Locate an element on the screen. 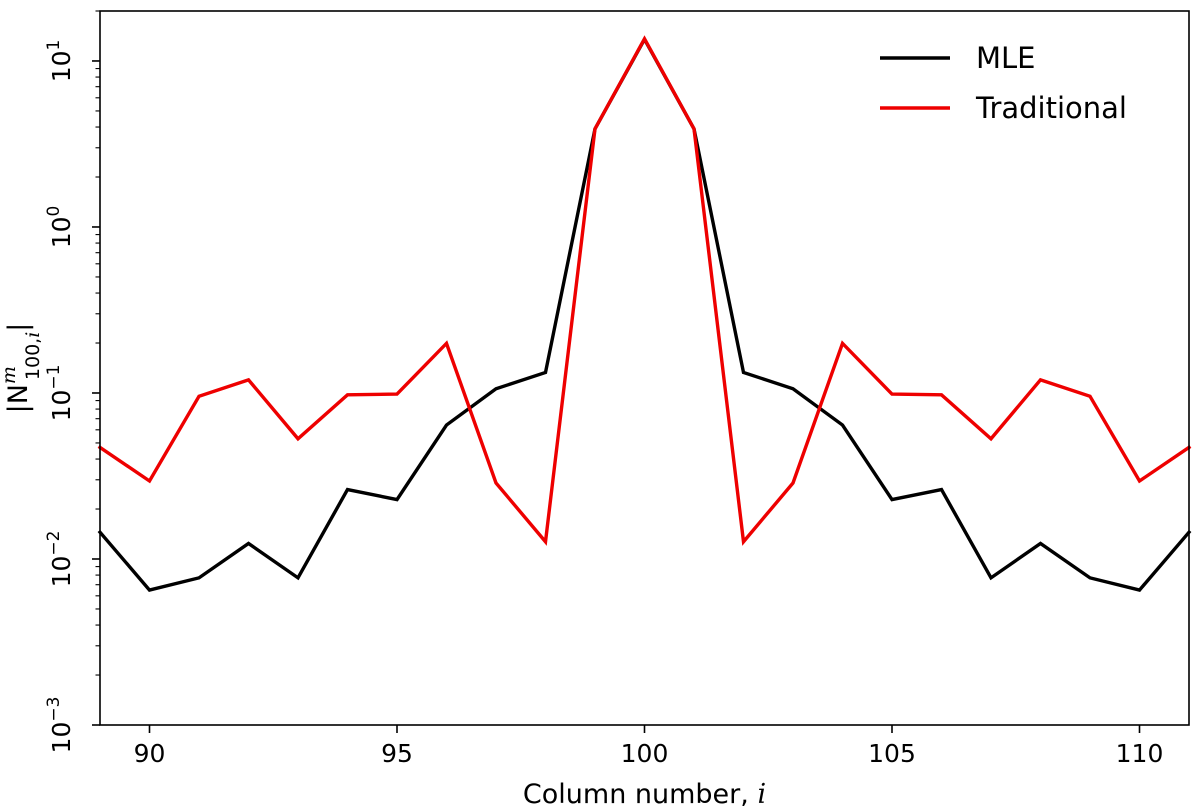 The width and height of the screenshot is (1200, 812). x-axis-label: Column number, i is located at coordinates (644, 794).